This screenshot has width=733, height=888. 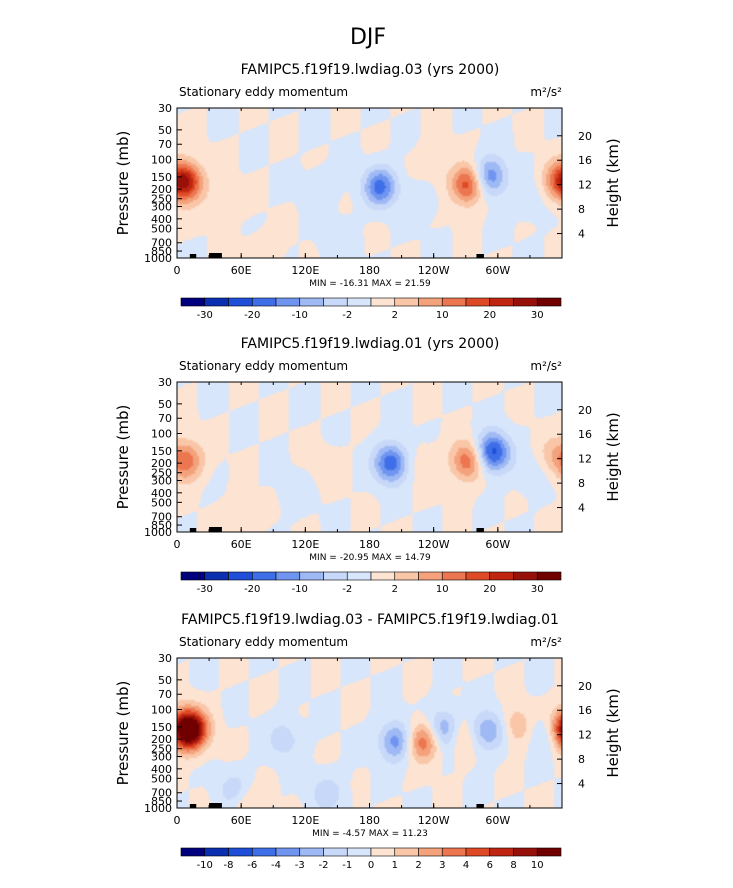 What do you see at coordinates (513, 865) in the screenshot?
I see `colorbar-label: 8` at bounding box center [513, 865].